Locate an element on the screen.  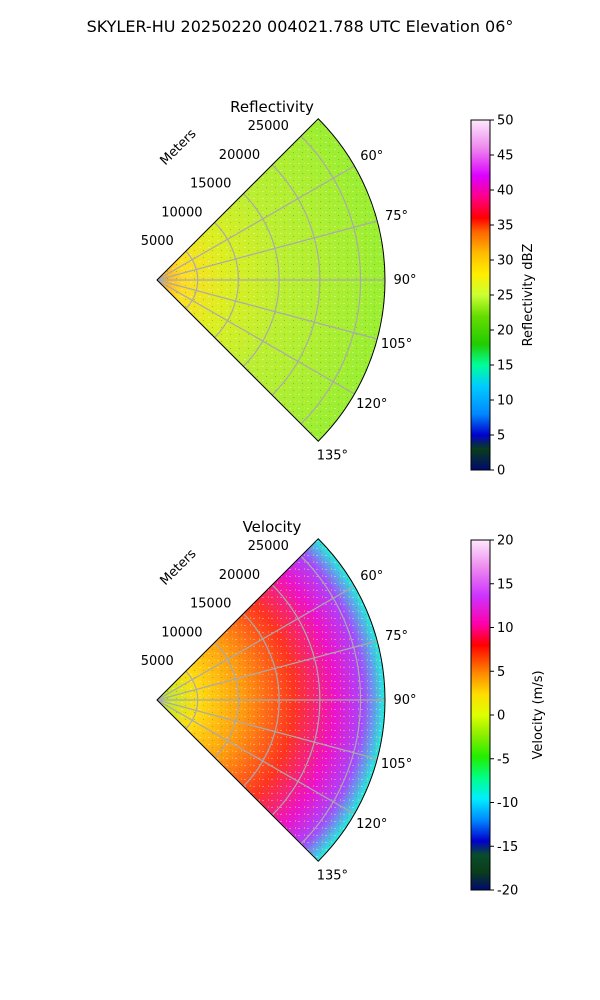
velocity-colorbar-tick-label: -10 is located at coordinates (507, 803).